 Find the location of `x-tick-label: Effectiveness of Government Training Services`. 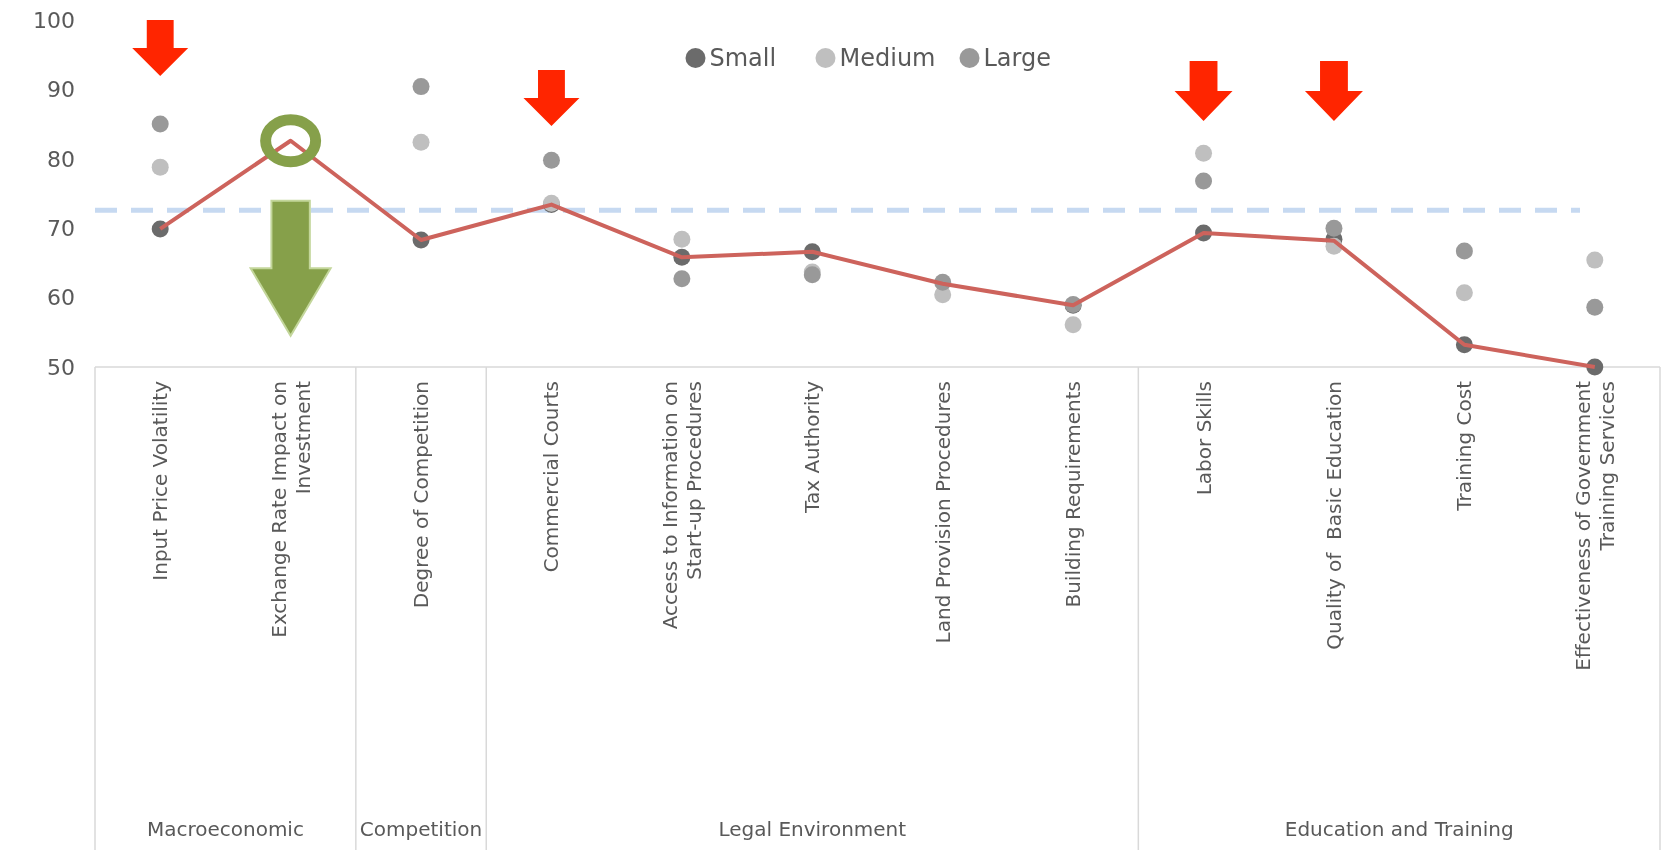

x-tick-label: Effectiveness of Government Training Services is located at coordinates (1594, 525).